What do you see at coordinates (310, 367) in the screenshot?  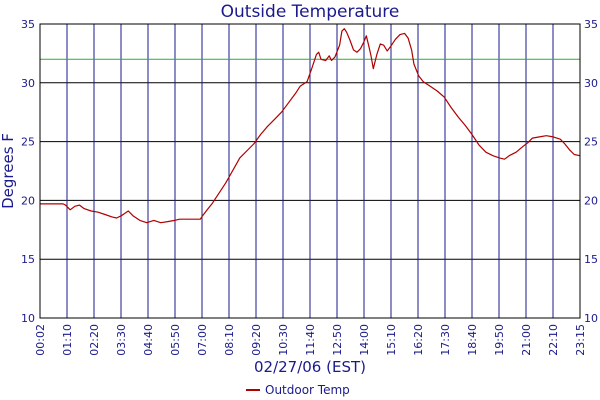 I see `x-axis-title: 02/27/06 (EST)` at bounding box center [310, 367].